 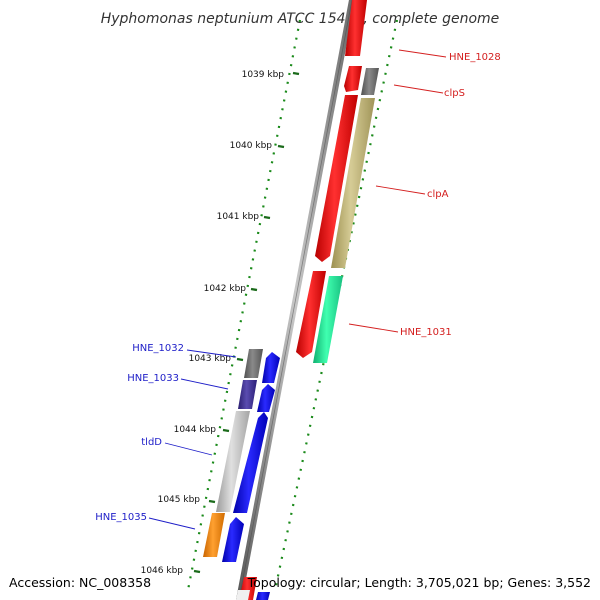 What do you see at coordinates (188, 449) in the screenshot?
I see `leader-tldD` at bounding box center [188, 449].